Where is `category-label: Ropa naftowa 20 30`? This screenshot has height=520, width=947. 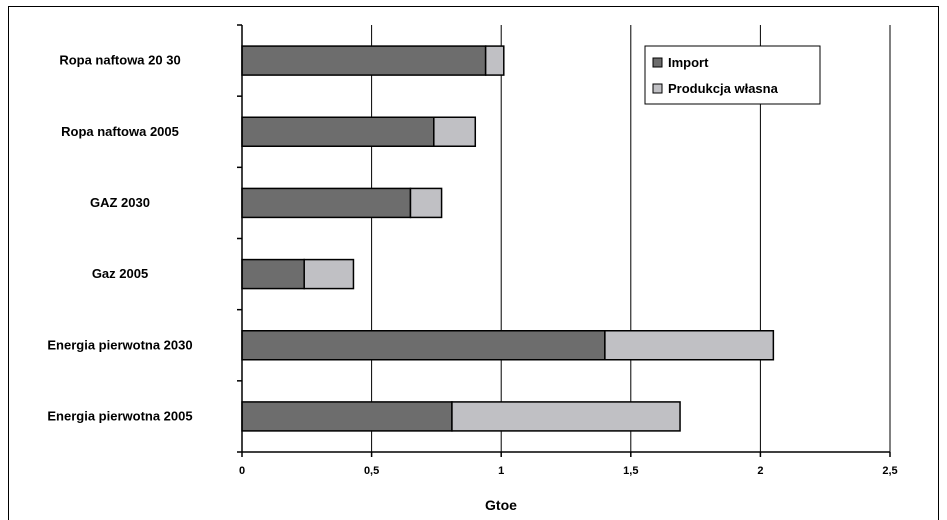 category-label: Ropa naftowa 20 30 is located at coordinates (119, 60).